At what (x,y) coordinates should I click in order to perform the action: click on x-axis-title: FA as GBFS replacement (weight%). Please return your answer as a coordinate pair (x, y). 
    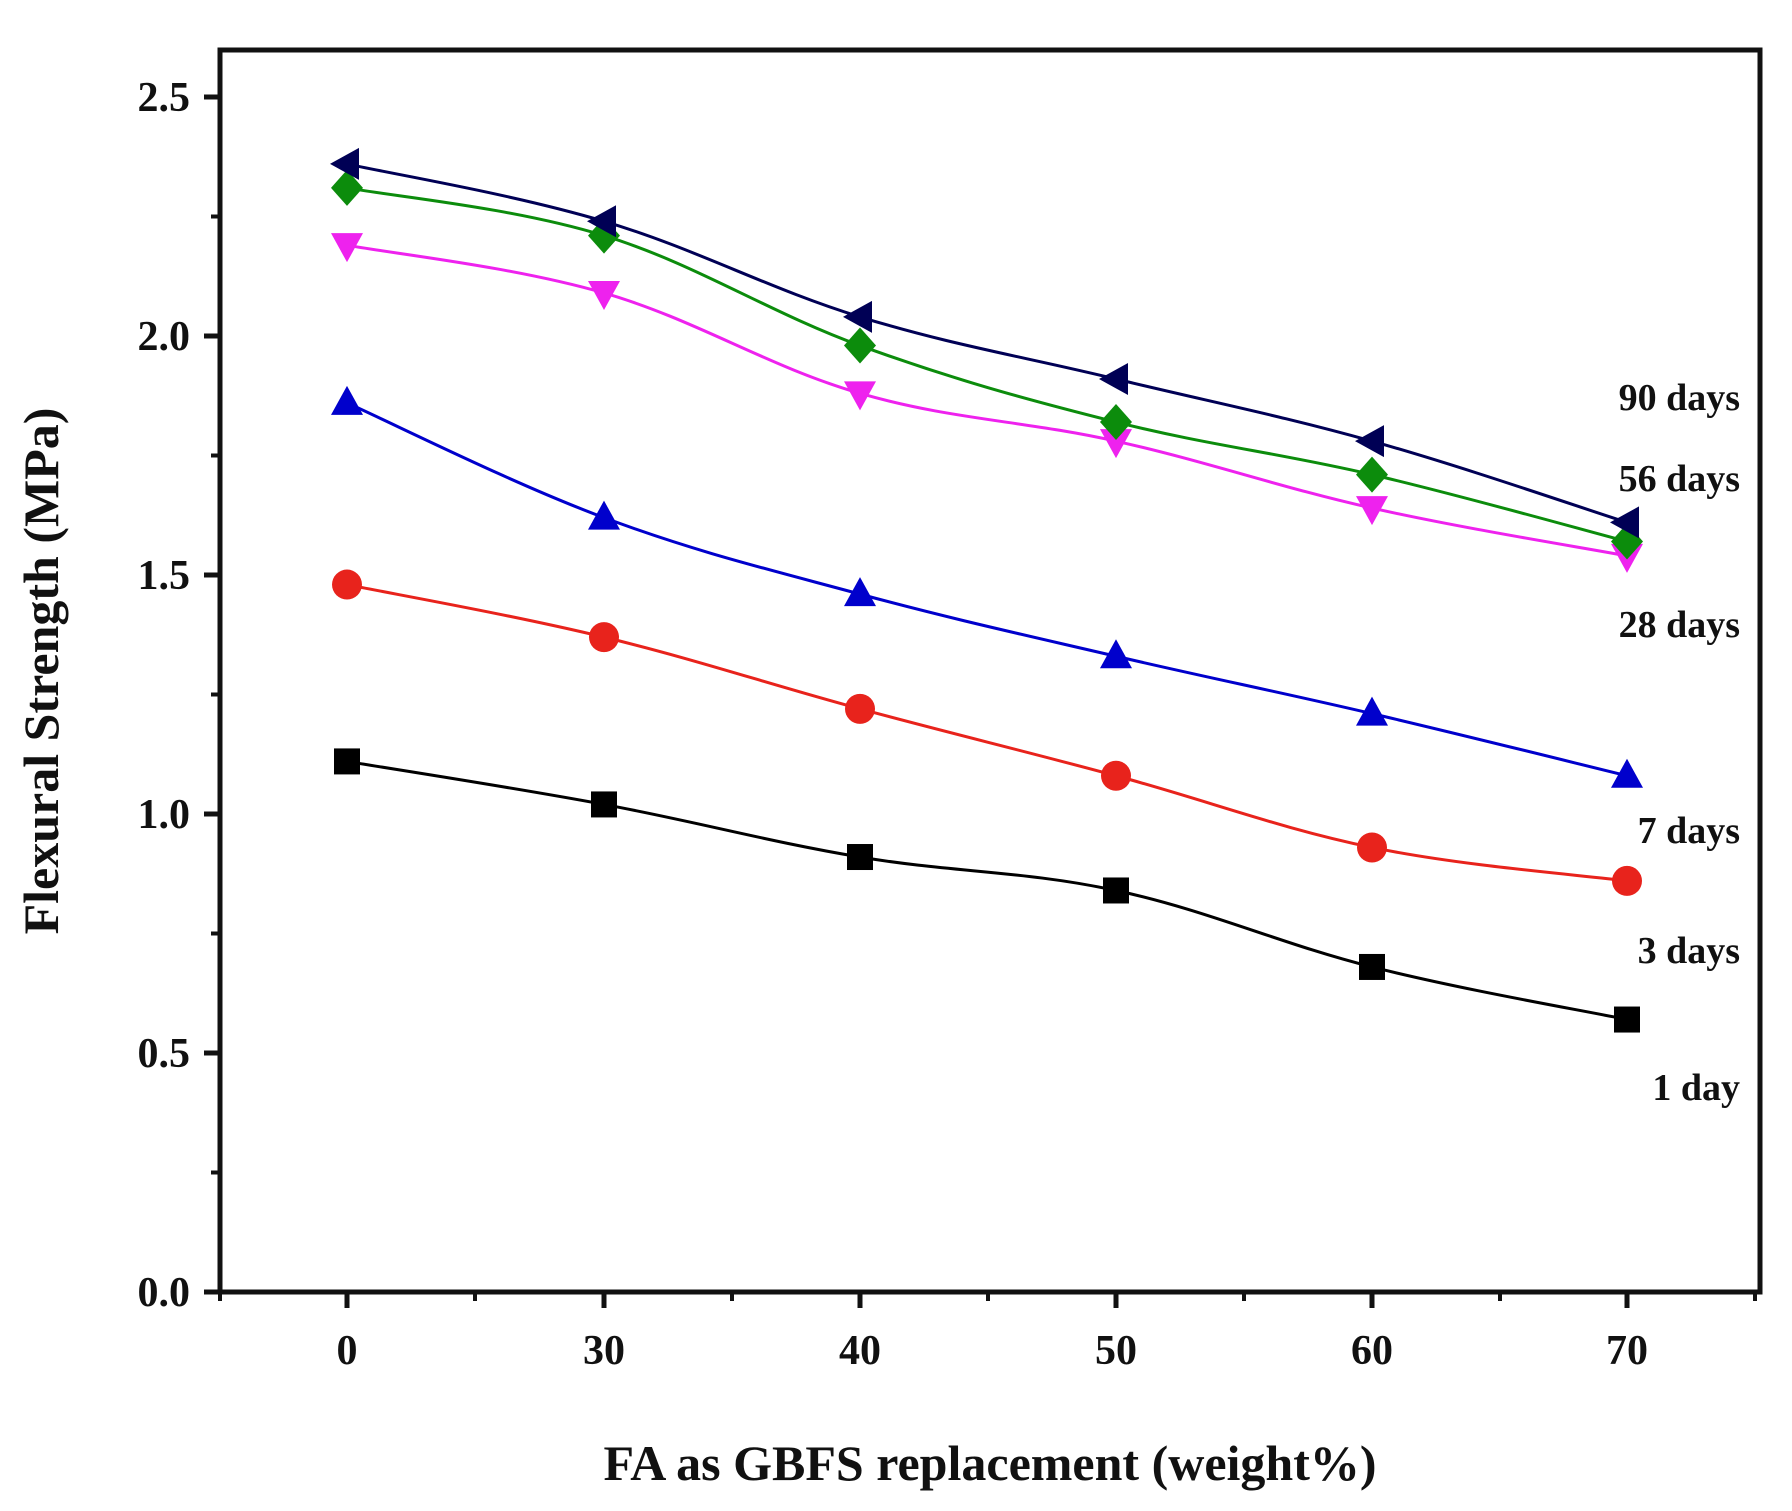
    Looking at the image, I should click on (989, 1463).